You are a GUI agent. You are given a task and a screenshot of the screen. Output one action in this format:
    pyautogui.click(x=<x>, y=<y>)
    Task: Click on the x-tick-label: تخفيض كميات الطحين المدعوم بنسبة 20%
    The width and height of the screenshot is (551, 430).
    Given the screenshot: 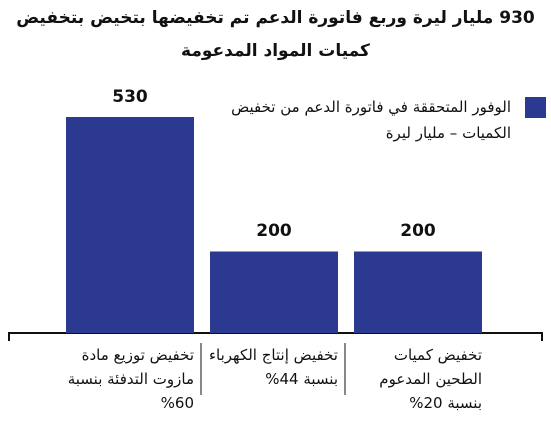 What is the action you would take?
    pyautogui.click(x=430, y=379)
    